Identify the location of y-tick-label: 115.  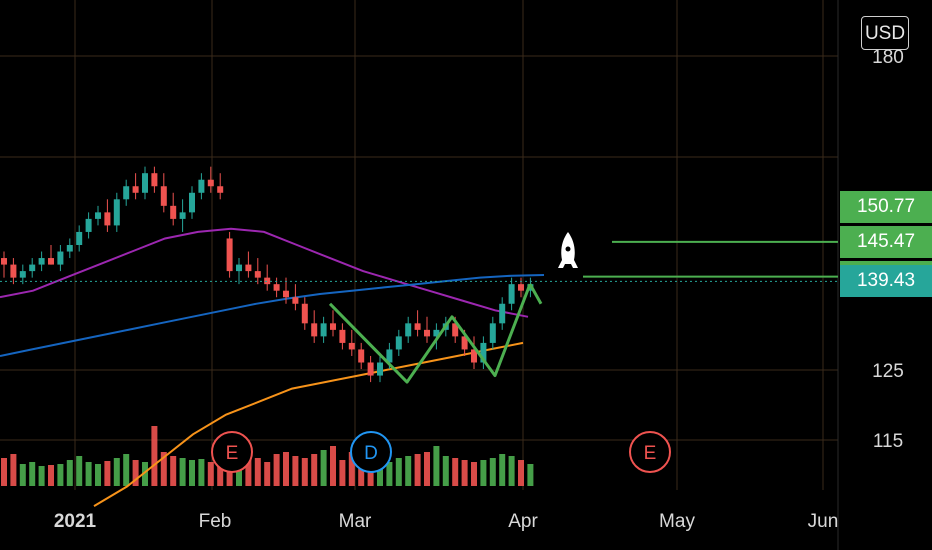
(888, 441).